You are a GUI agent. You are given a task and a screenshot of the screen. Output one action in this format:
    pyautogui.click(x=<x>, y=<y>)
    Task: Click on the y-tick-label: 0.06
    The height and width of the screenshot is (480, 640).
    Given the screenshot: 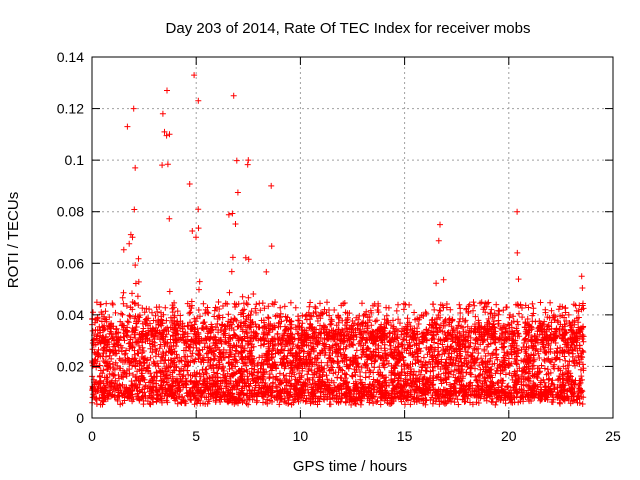 What is the action you would take?
    pyautogui.click(x=70, y=263)
    